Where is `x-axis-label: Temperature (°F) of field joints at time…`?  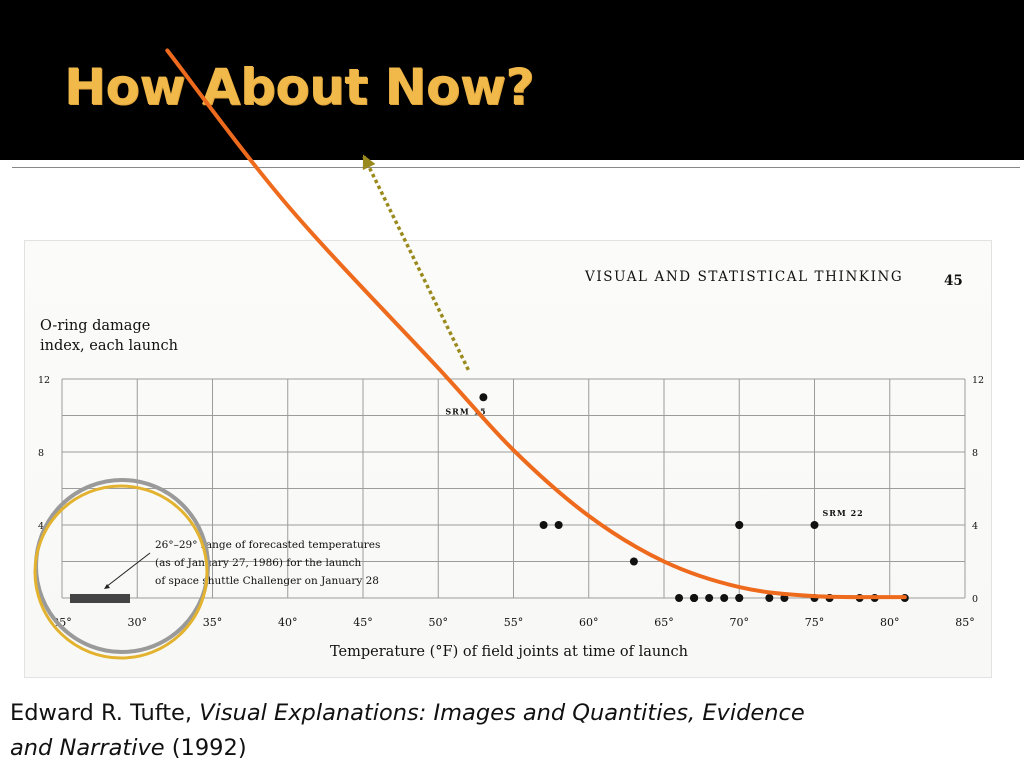
x-axis-label: Temperature (°F) of field joints at time… is located at coordinates (509, 652).